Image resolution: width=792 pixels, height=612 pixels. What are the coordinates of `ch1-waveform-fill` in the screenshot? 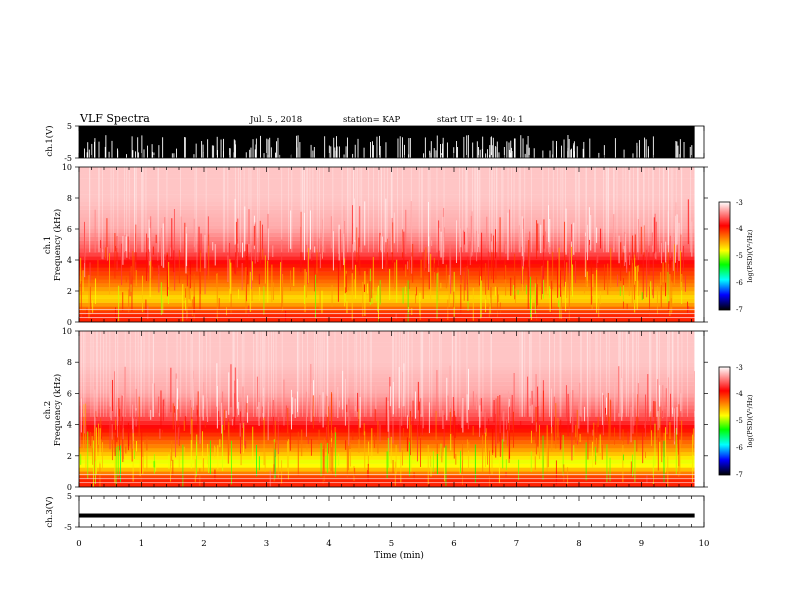 It's located at (387, 142).